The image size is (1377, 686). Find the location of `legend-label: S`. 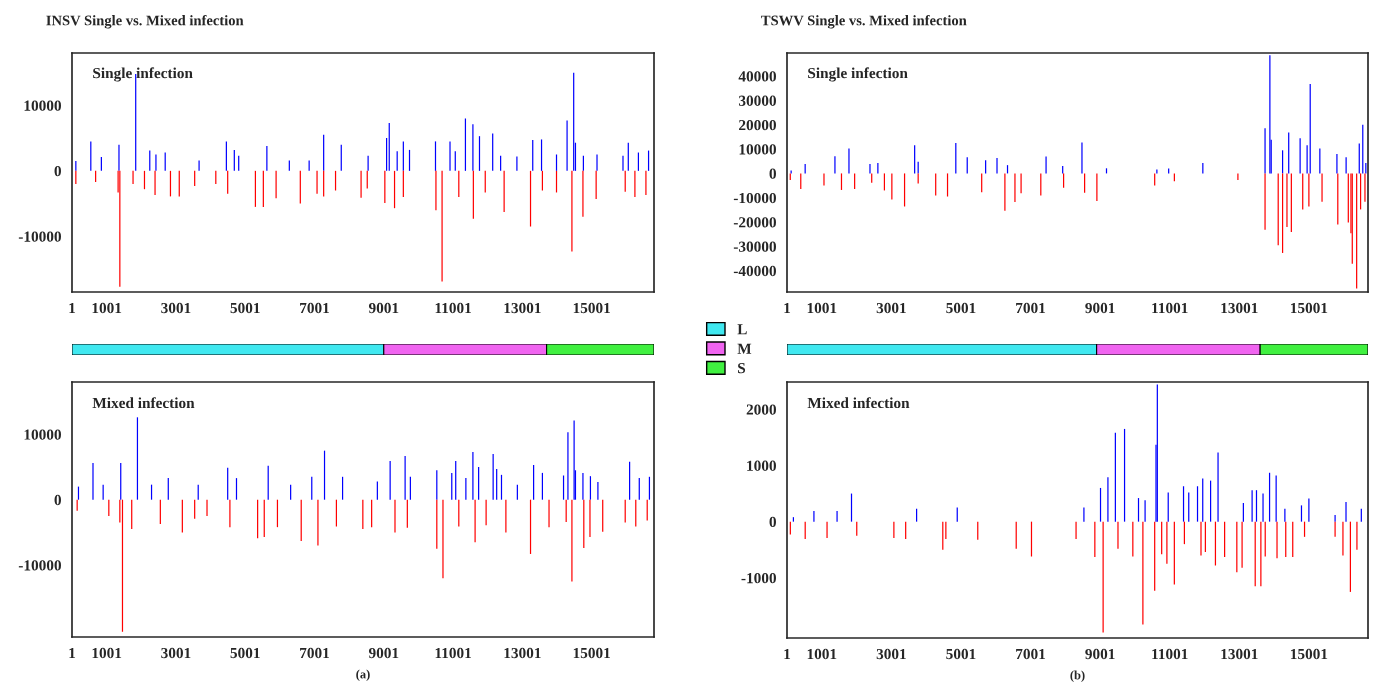

legend-label: S is located at coordinates (742, 368).